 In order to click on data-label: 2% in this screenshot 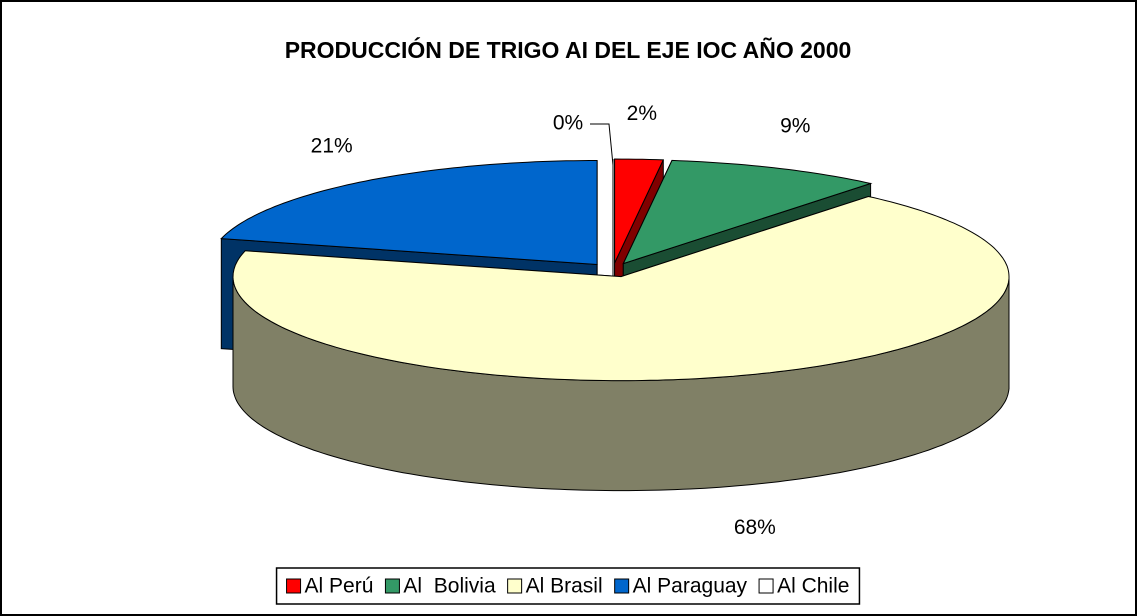, I will do `click(642, 113)`.